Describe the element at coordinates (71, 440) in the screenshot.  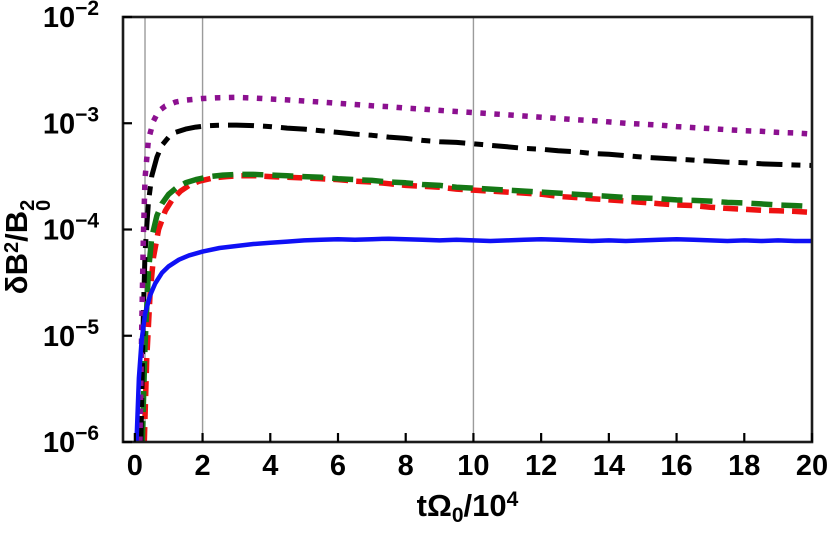
I see `y-tick-label-−6: 10⁻⁶` at that location.